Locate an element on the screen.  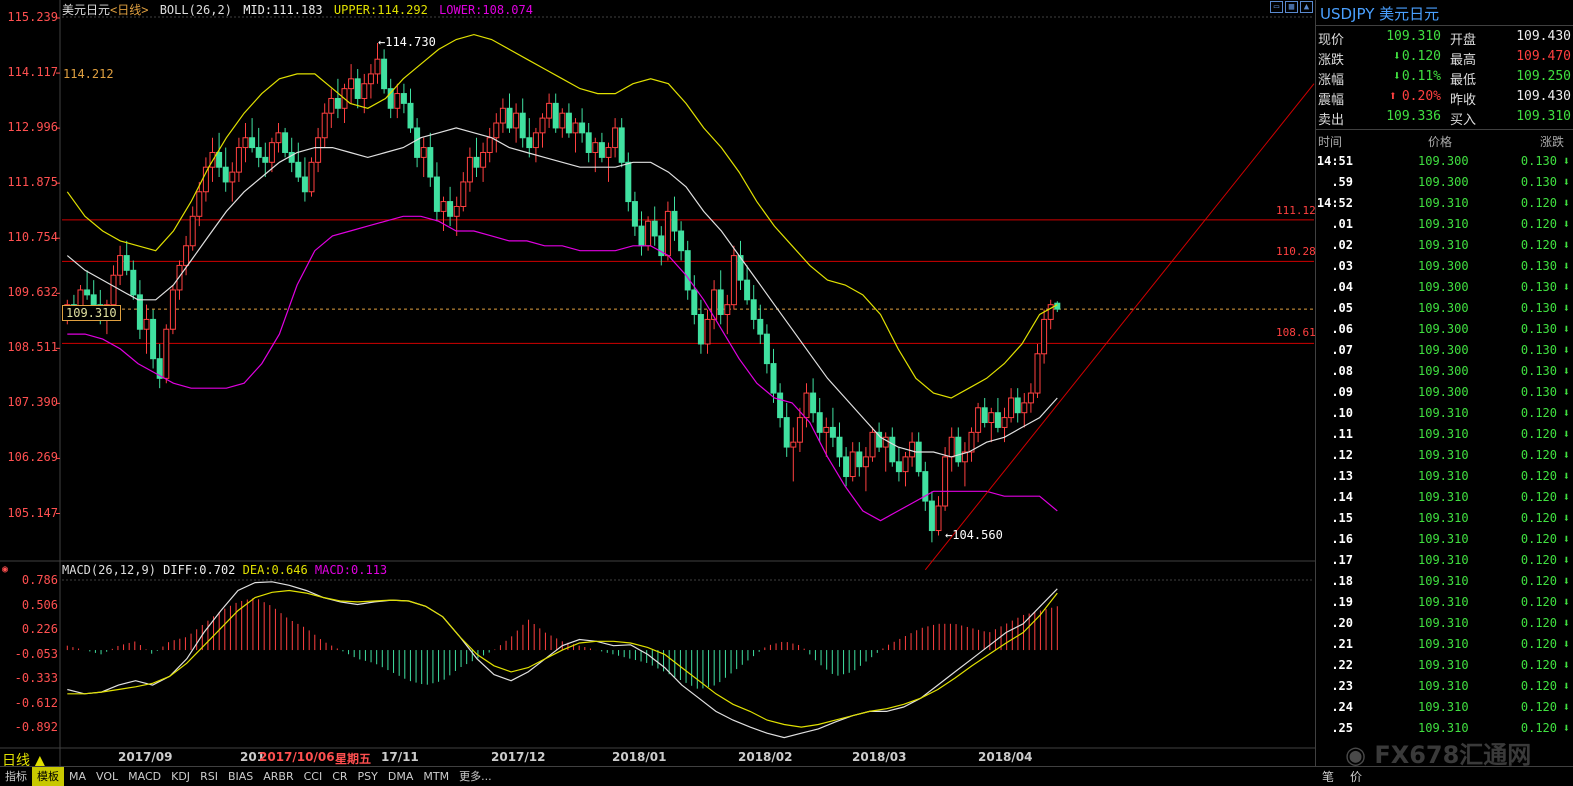
tab-12: PSY is located at coordinates (367, 776).